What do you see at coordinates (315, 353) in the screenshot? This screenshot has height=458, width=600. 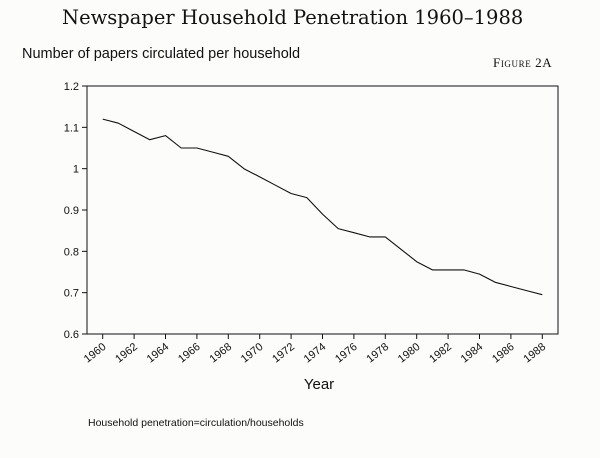 I see `x-tick-label: 1974` at bounding box center [315, 353].